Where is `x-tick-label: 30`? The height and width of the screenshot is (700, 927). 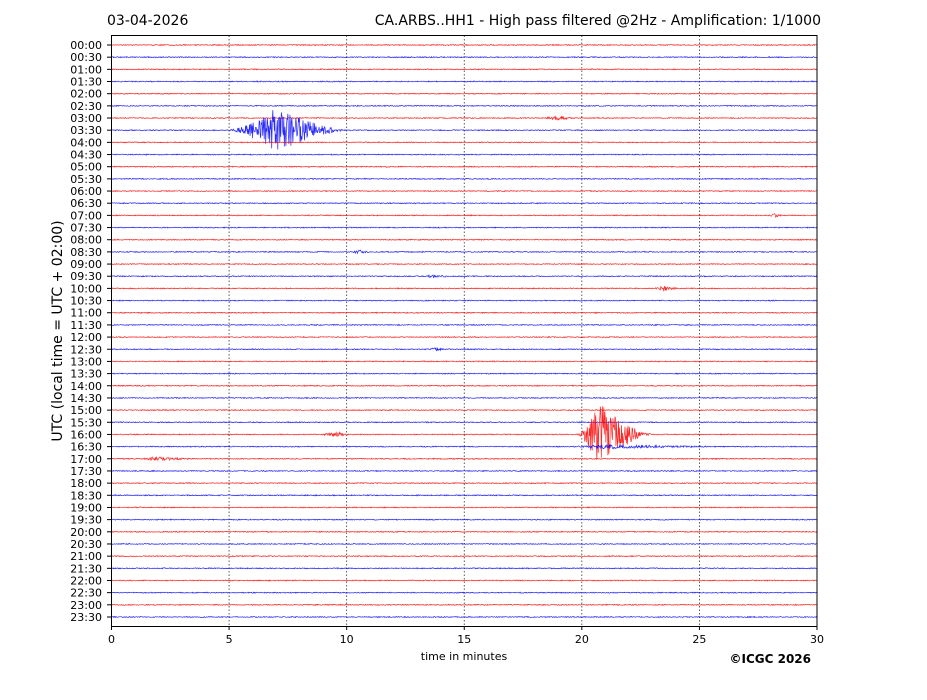 x-tick-label: 30 is located at coordinates (817, 639).